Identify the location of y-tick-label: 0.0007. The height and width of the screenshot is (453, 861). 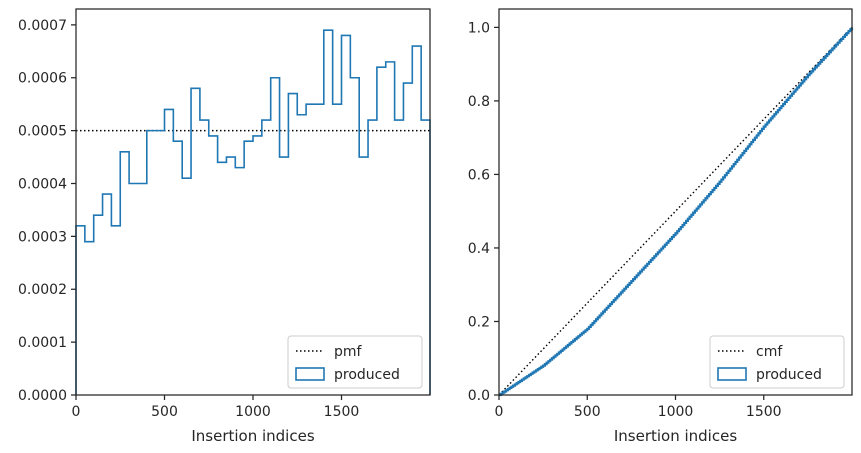
(42, 26).